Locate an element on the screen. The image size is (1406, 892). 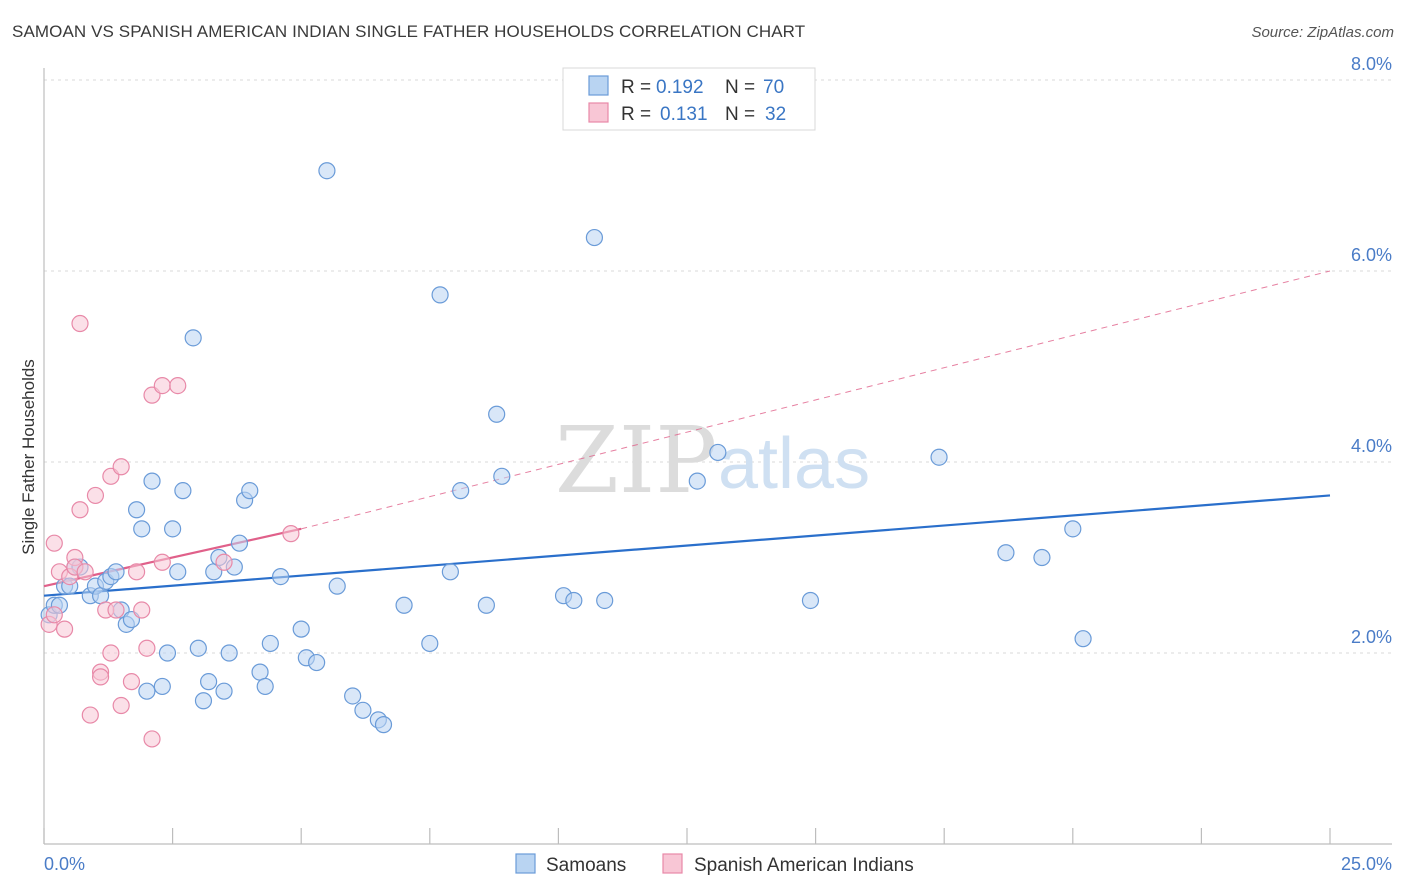
watermark-zip: ZIP is located at coordinates (636, 460).